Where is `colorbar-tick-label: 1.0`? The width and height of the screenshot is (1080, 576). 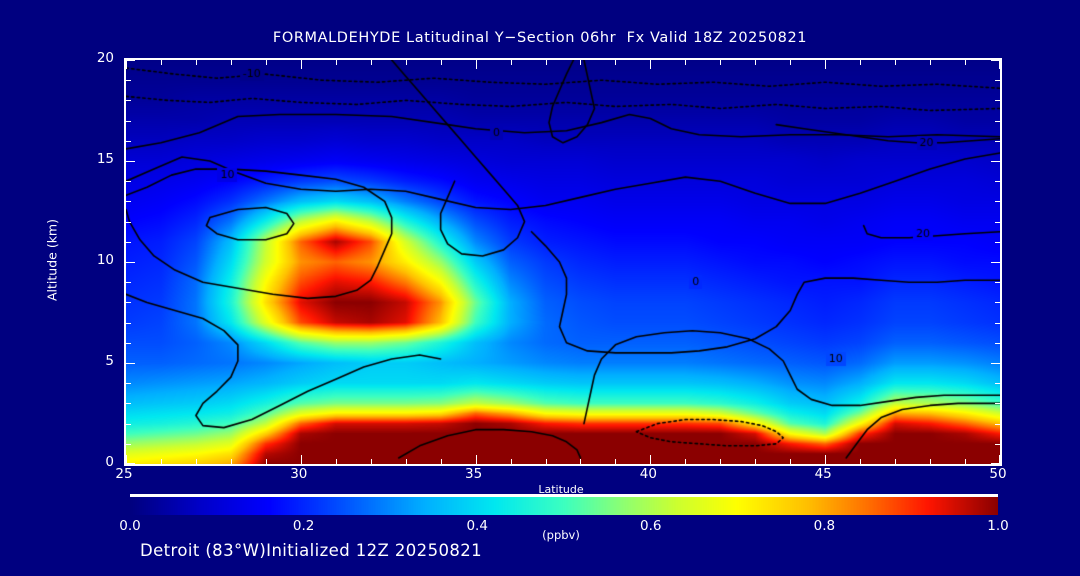
colorbar-tick-label: 1.0 is located at coordinates (998, 526).